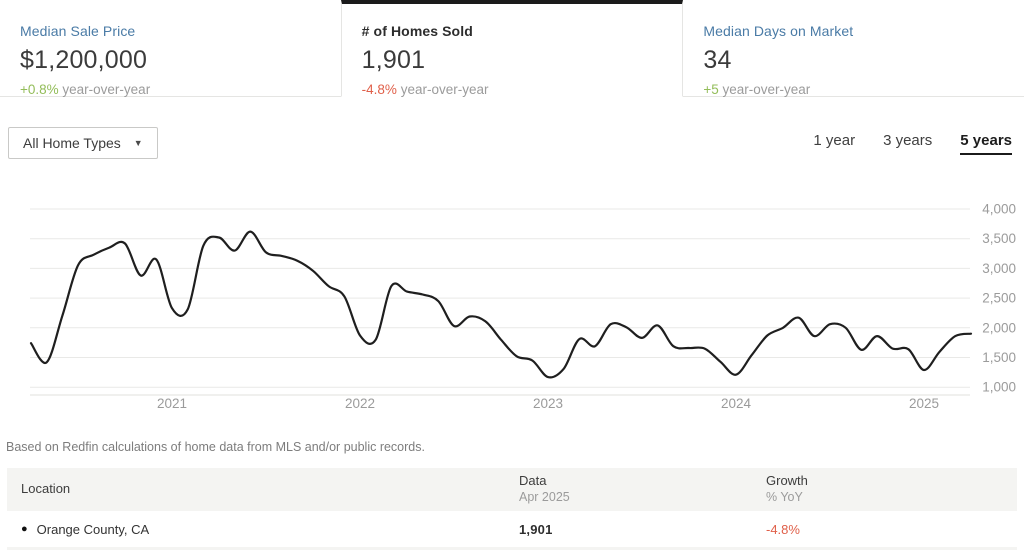 This screenshot has width=1024, height=550. What do you see at coordinates (172, 403) in the screenshot?
I see `x-tick-label: 2021` at bounding box center [172, 403].